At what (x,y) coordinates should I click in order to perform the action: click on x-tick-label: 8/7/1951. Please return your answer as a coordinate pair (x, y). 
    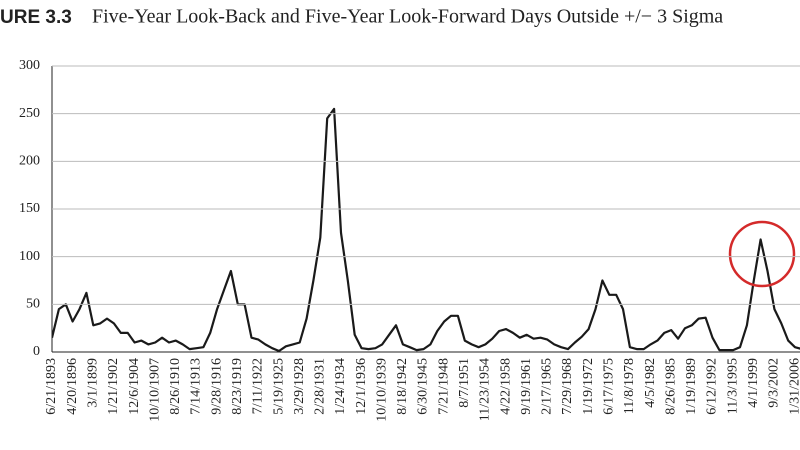
    Looking at the image, I should click on (464, 383).